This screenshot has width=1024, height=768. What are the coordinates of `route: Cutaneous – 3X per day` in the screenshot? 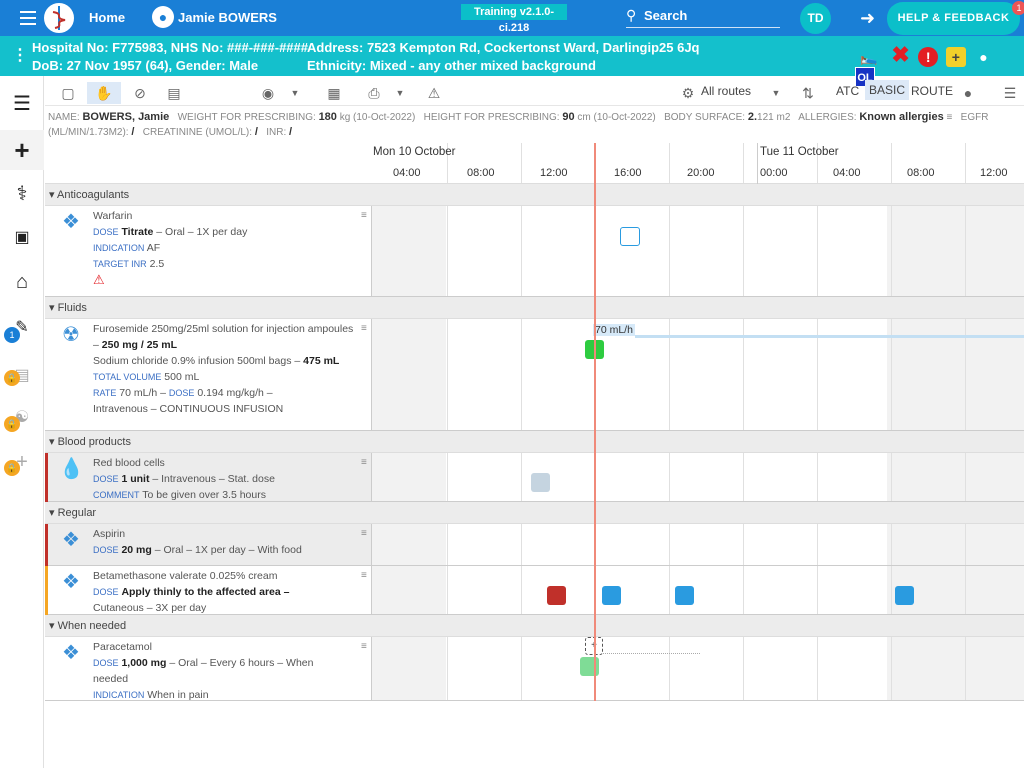 It's located at (150, 608).